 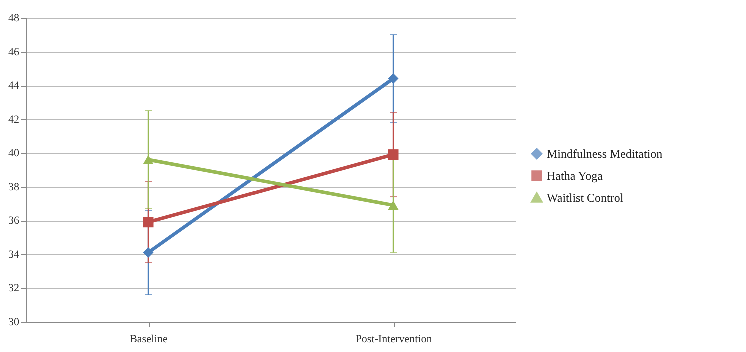 I want to click on y-tick-label: 40, so click(x=14, y=154).